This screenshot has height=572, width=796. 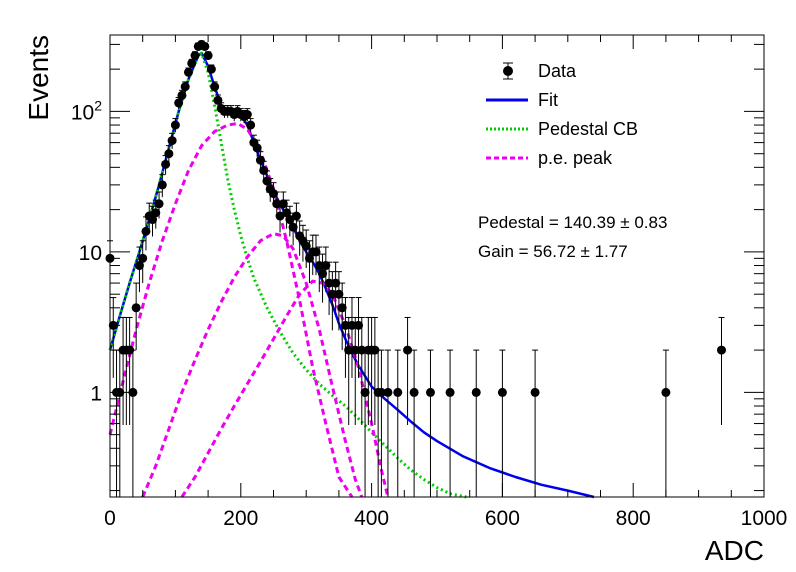 I want to click on legend-marker-data, so click(x=508, y=71).